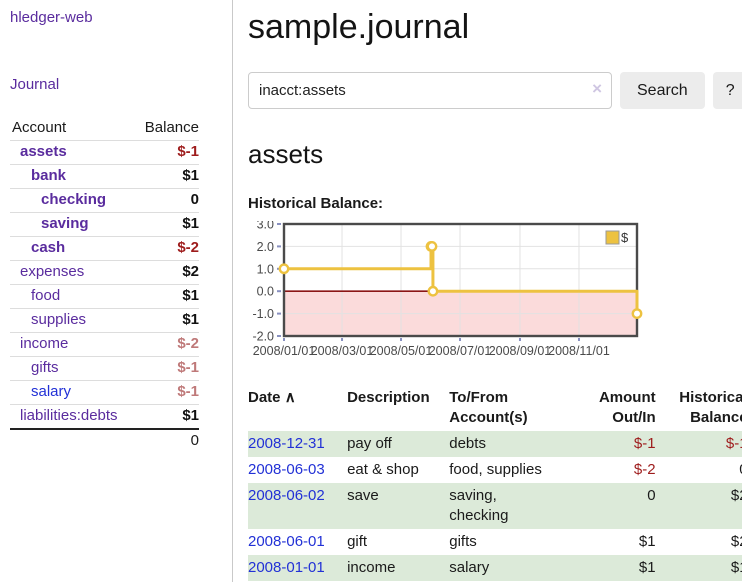 The width and height of the screenshot is (742, 582). What do you see at coordinates (171, 127) in the screenshot?
I see `balance-column-header: Balance` at bounding box center [171, 127].